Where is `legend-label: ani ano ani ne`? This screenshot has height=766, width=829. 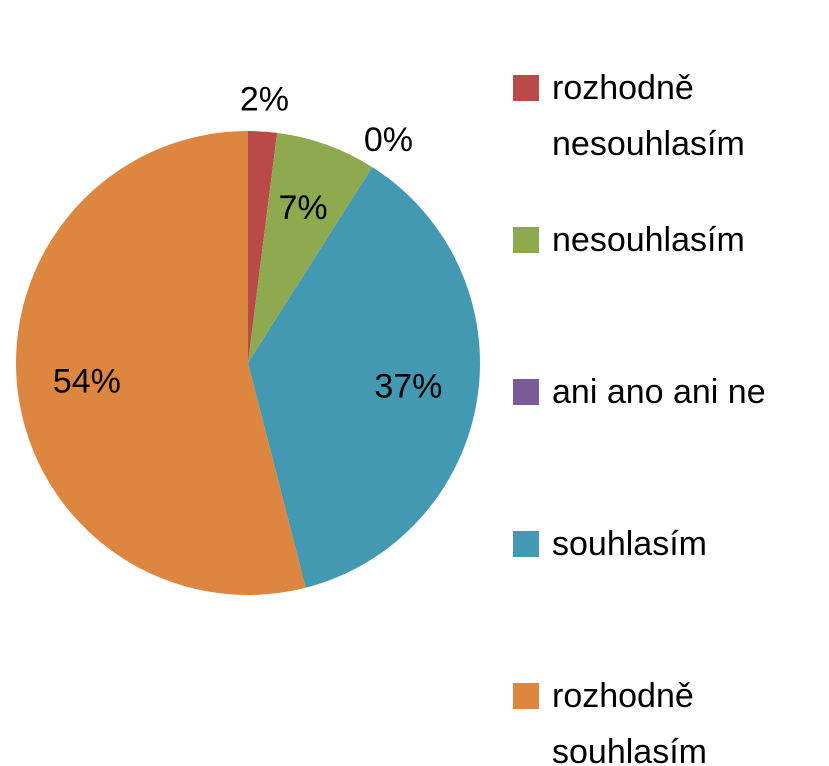 legend-label: ani ano ani ne is located at coordinates (659, 392).